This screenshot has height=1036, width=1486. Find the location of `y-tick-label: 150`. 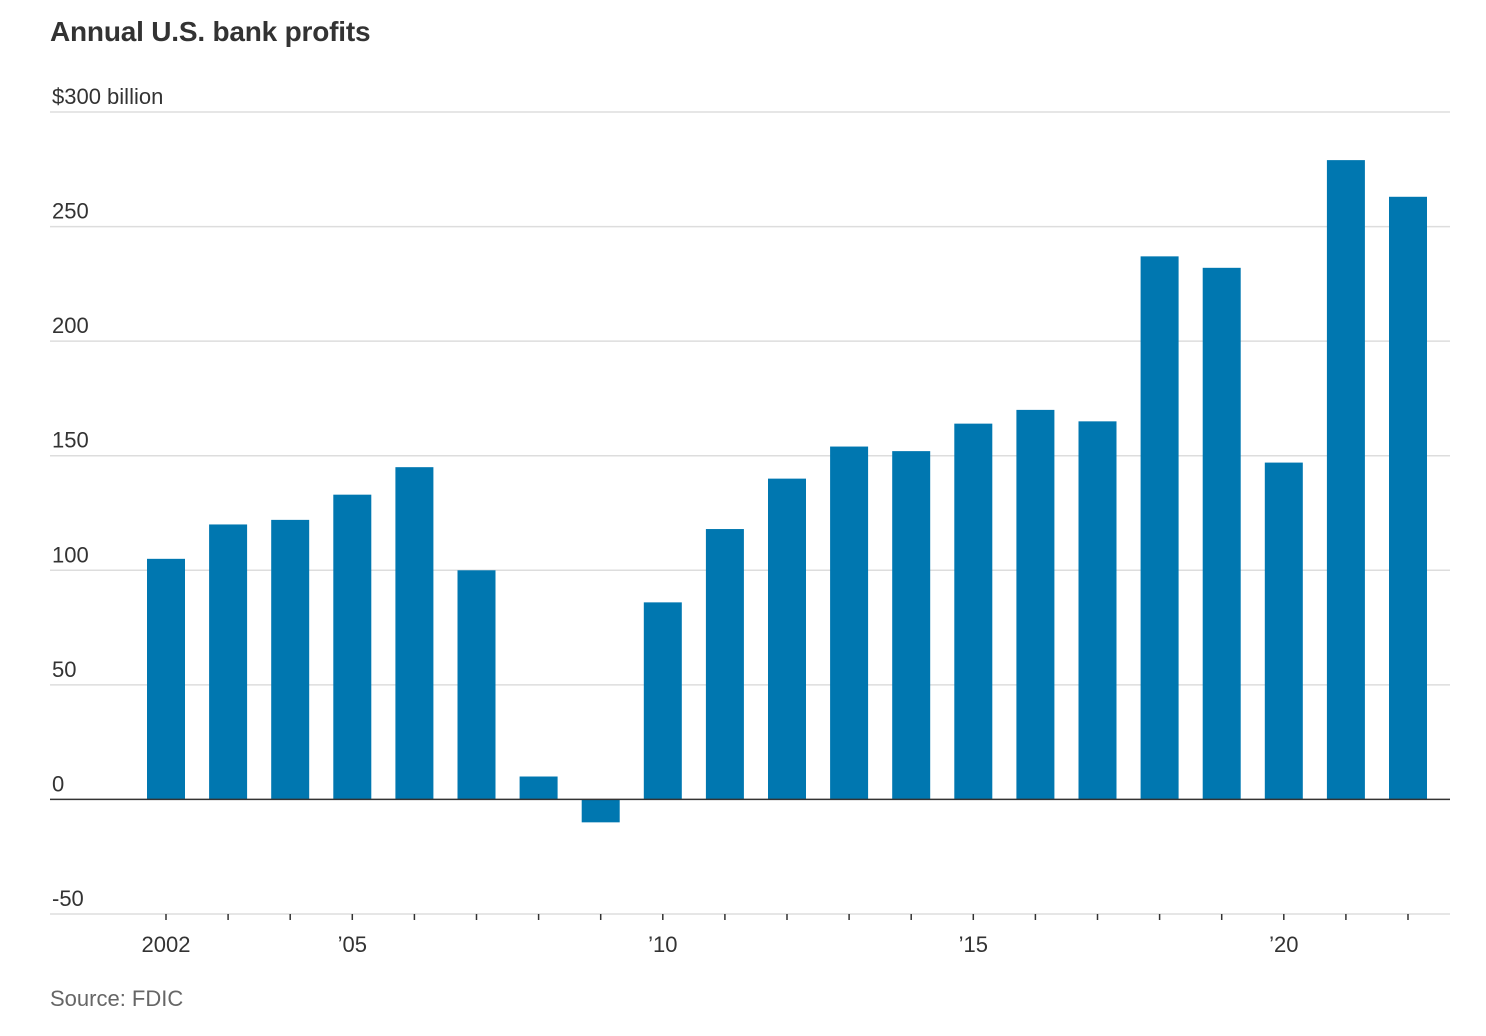

y-tick-label: 150 is located at coordinates (70, 440).